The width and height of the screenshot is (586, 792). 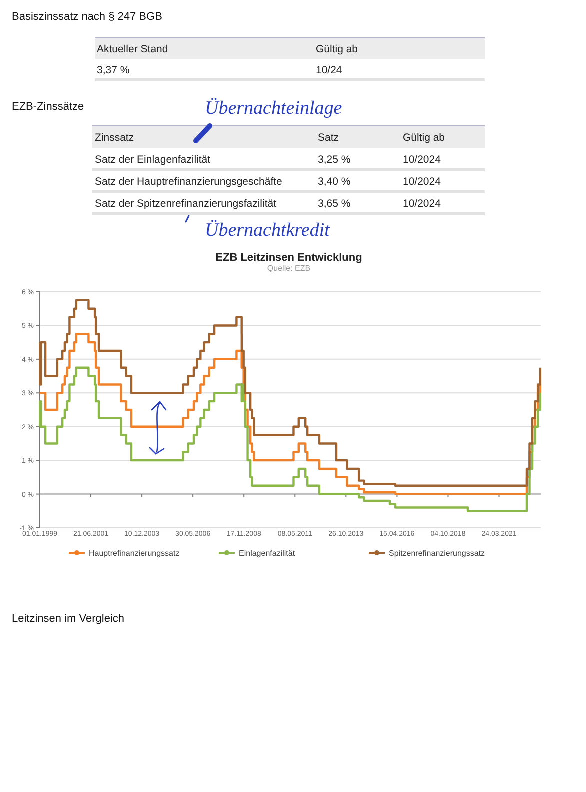 What do you see at coordinates (186, 204) in the screenshot?
I see `category-label: Satz der Spitzenrefinanzierungsfazilität` at bounding box center [186, 204].